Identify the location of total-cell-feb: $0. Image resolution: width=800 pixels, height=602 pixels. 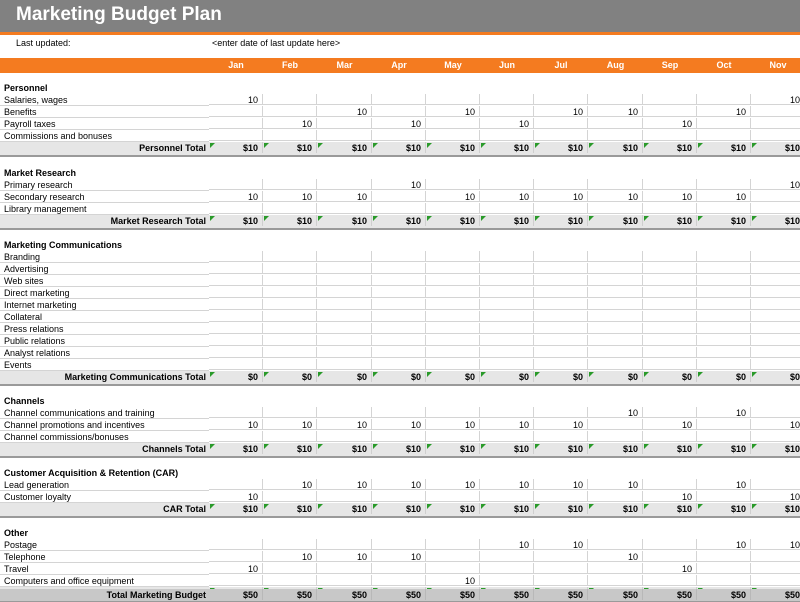
(290, 376).